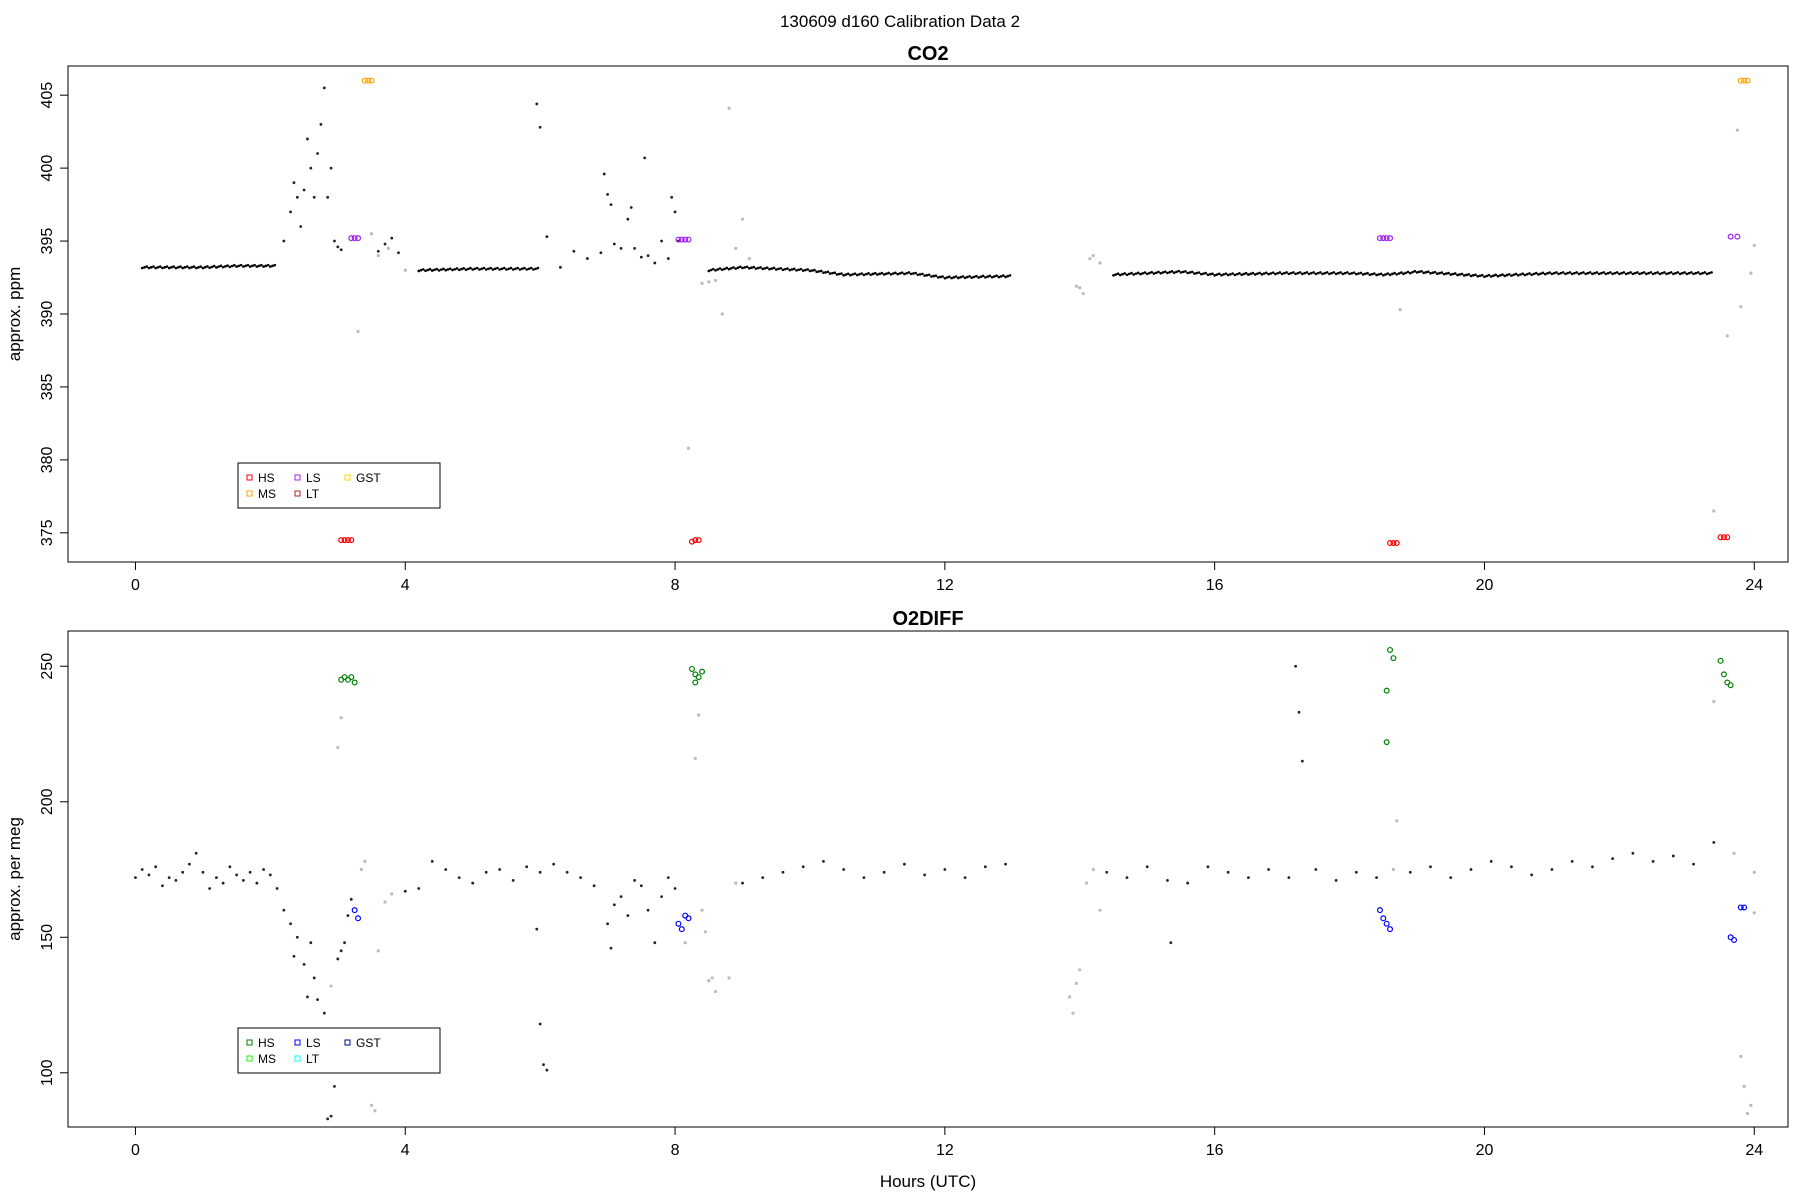 The width and height of the screenshot is (1800, 1200). What do you see at coordinates (47, 1072) in the screenshot?
I see `y-tick-label: 100` at bounding box center [47, 1072].